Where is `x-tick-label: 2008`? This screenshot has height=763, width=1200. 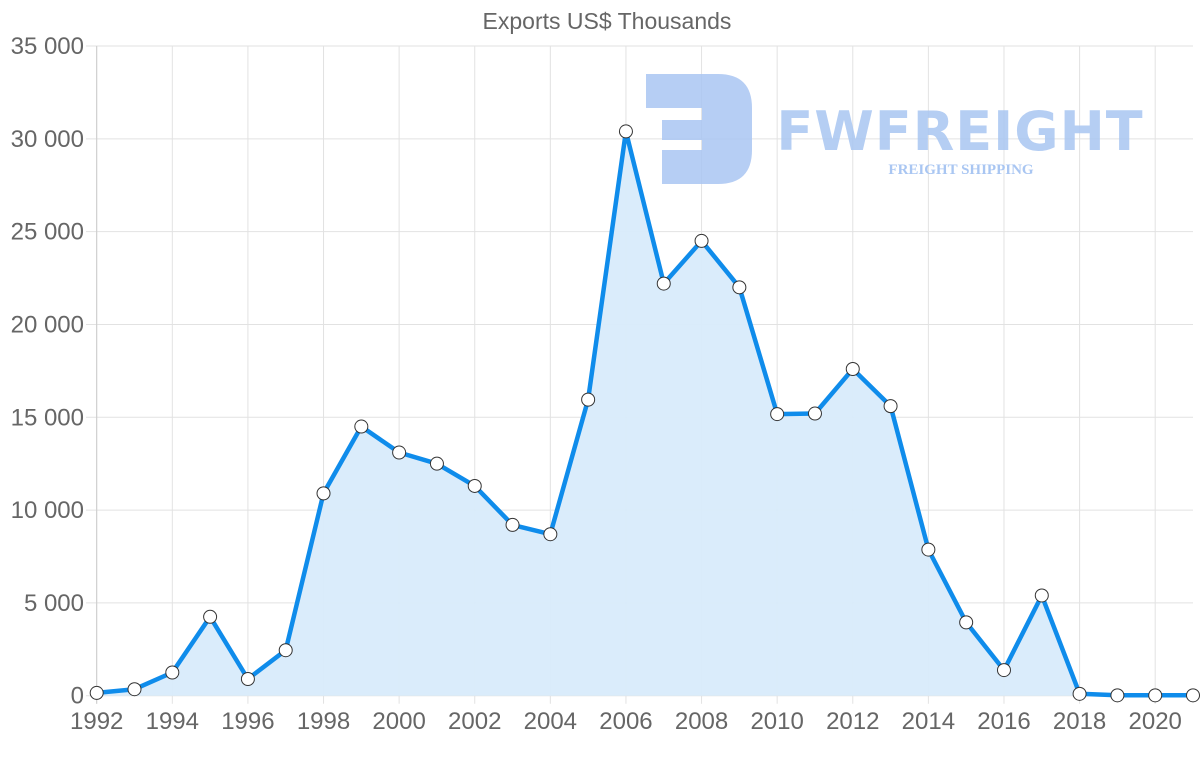 x-tick-label: 2008 is located at coordinates (701, 721).